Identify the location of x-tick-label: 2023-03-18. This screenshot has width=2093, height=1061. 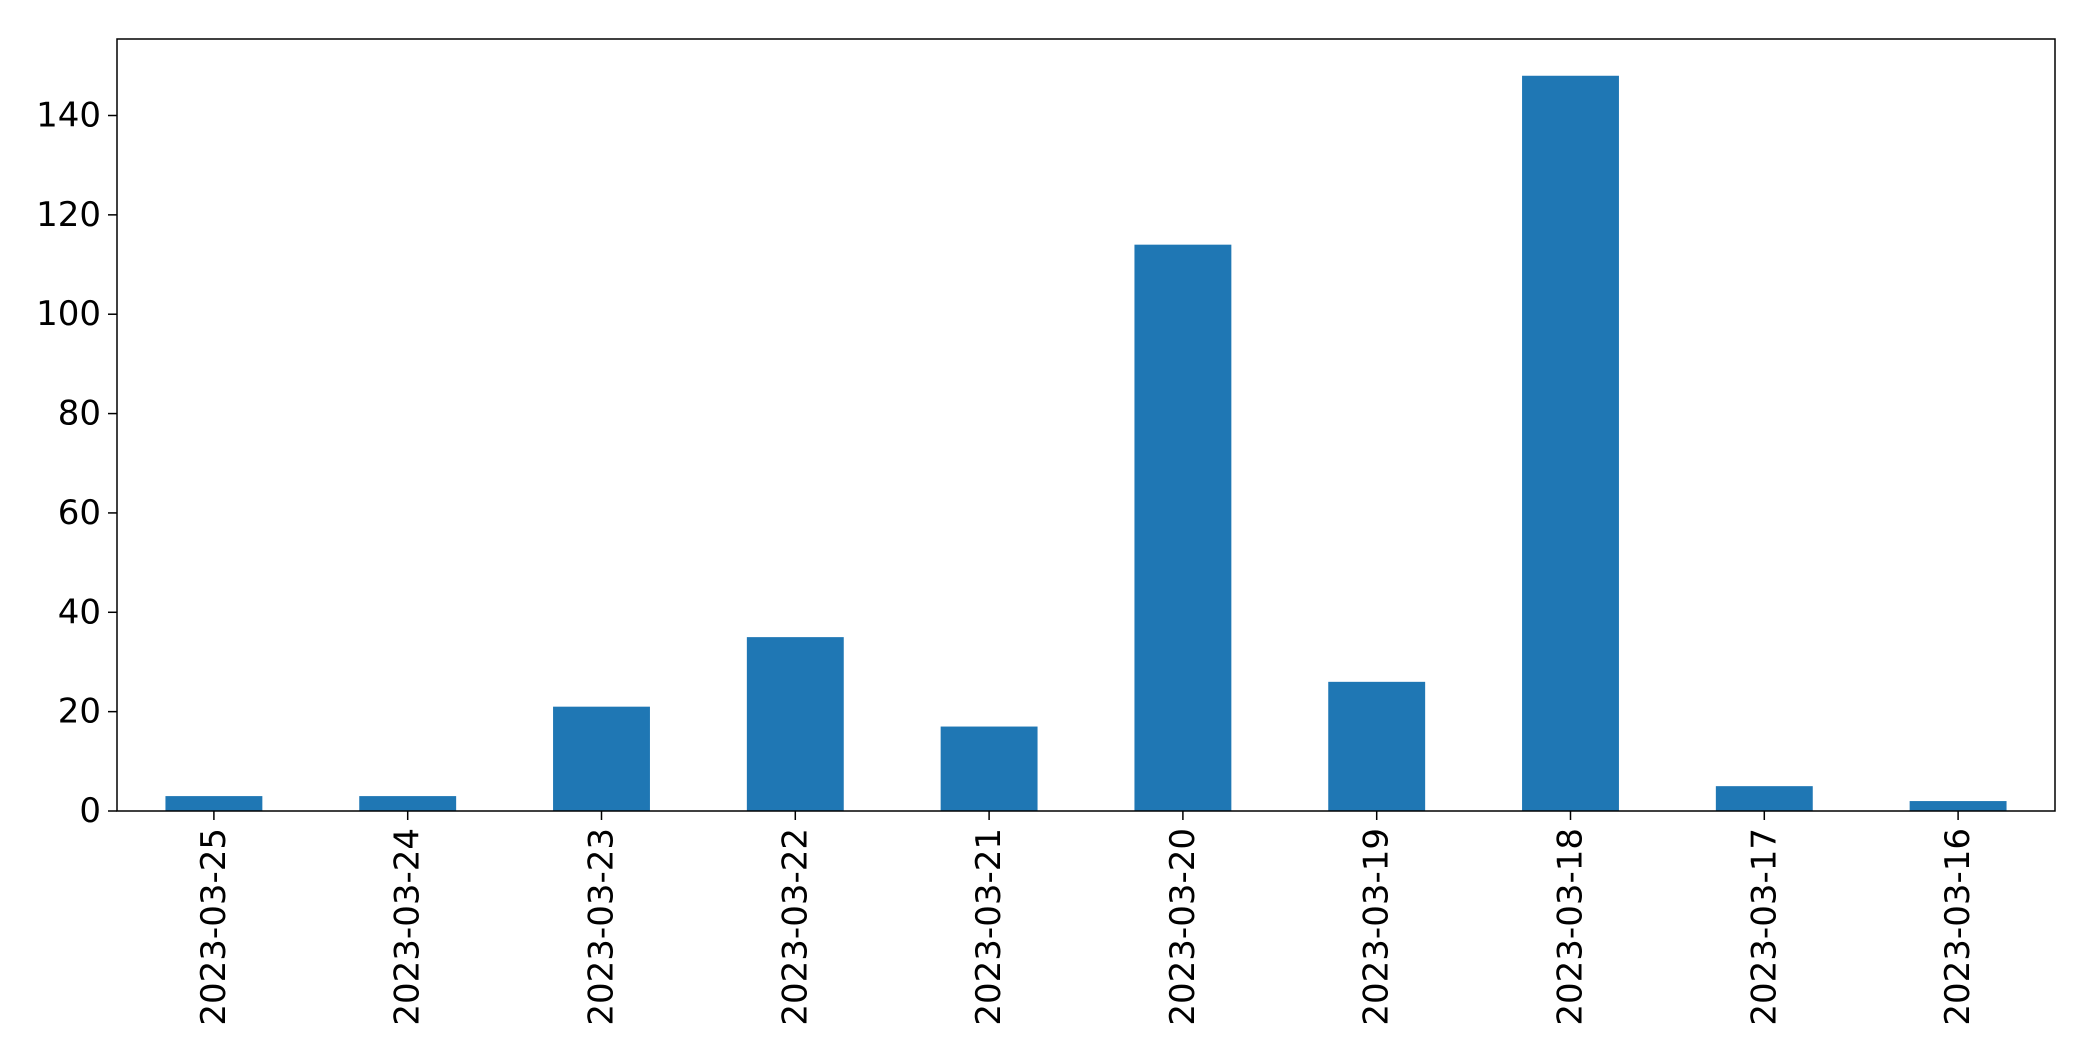
(1571, 927).